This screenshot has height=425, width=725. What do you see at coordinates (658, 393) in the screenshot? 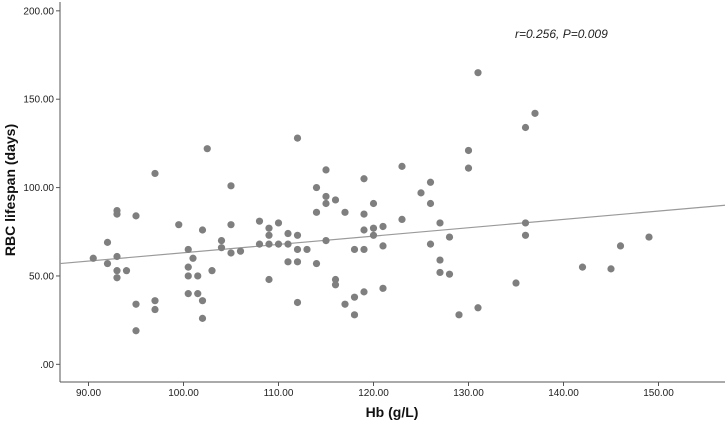
I see `x-tick-label: 150.00` at bounding box center [658, 393].